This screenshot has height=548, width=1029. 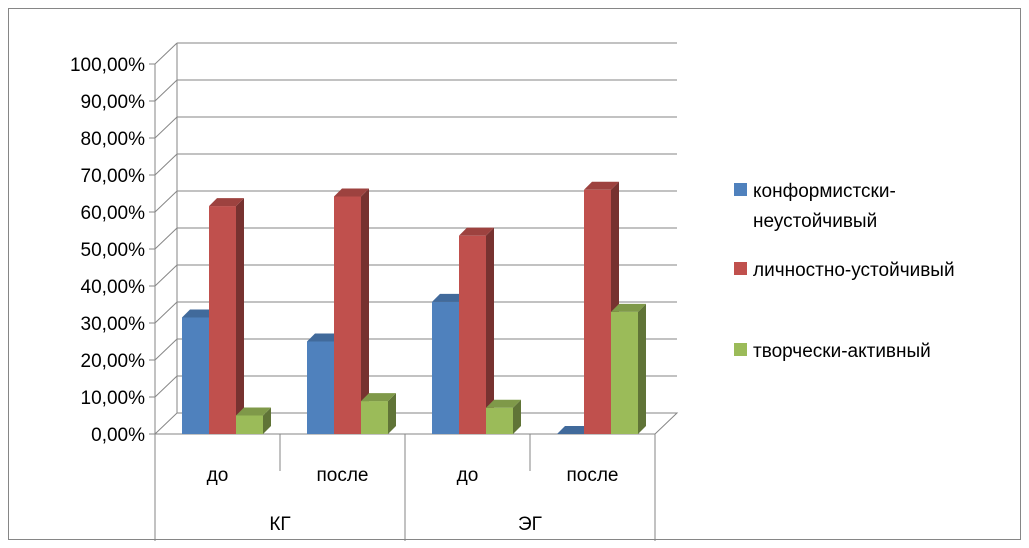 I want to click on y-tick-label: 50,00%, so click(x=113, y=250).